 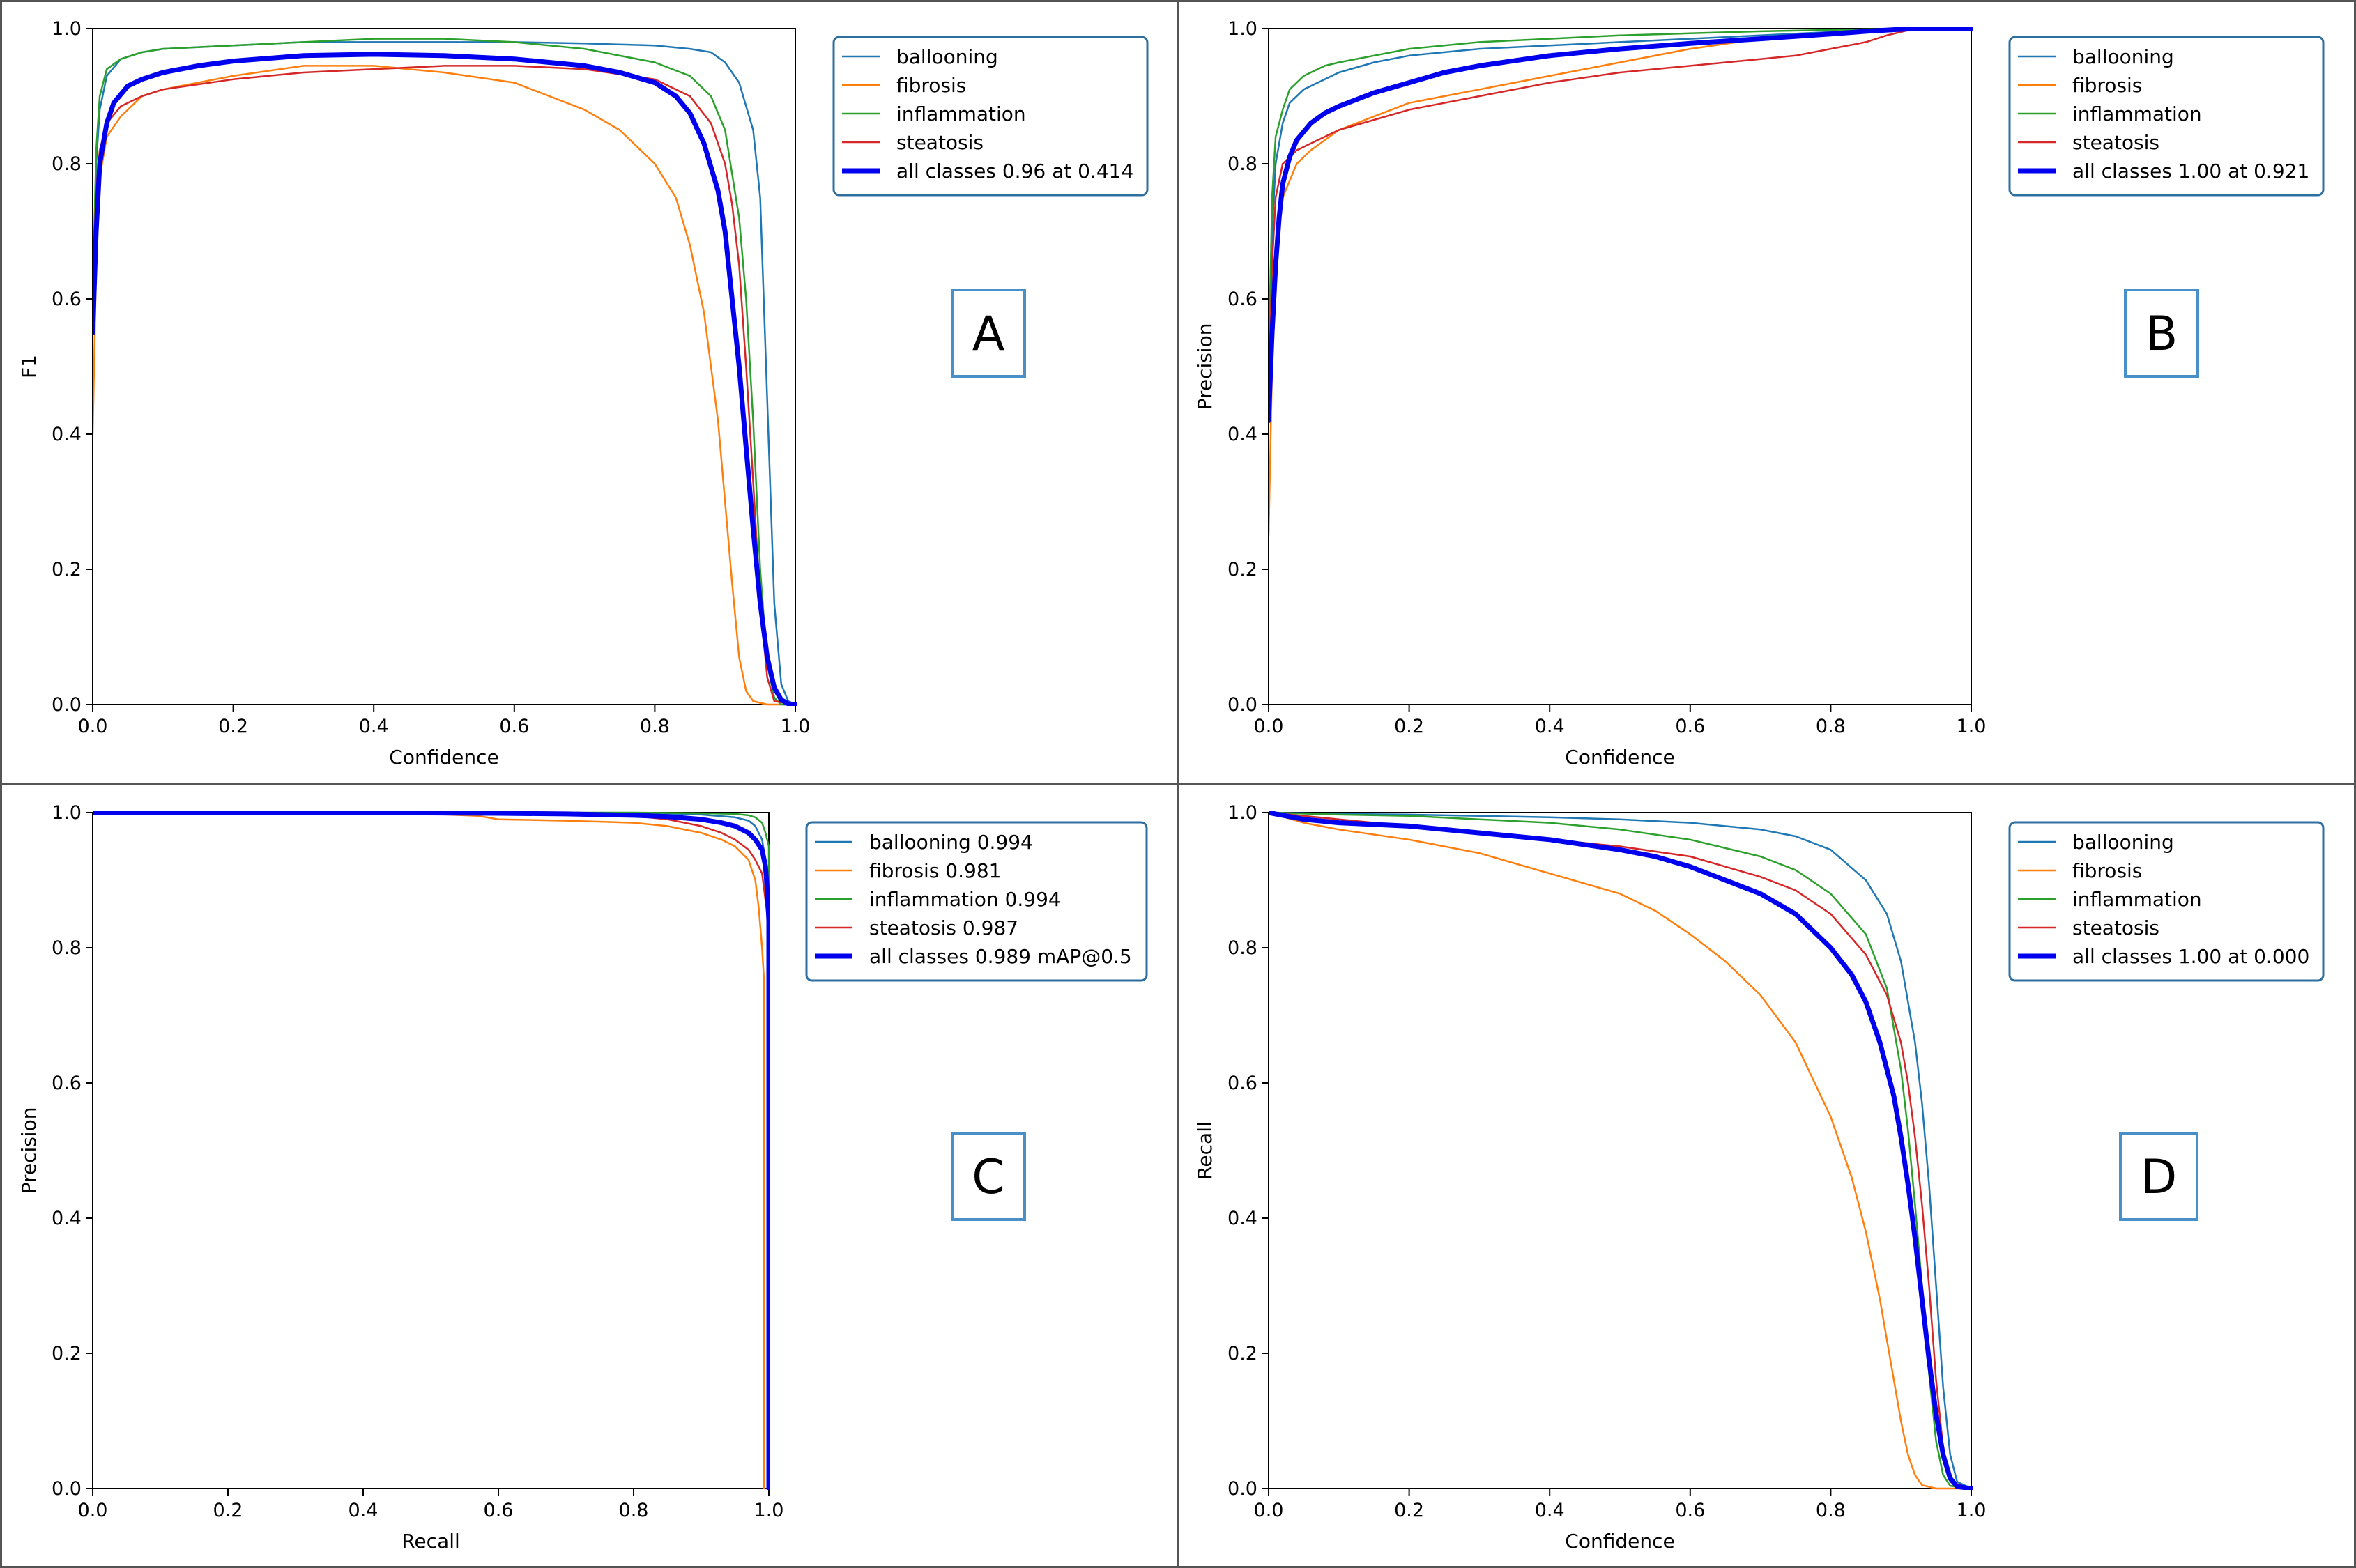 What do you see at coordinates (951, 842) in the screenshot?
I see `legend-label-ballooning: ballooning 0.994` at bounding box center [951, 842].